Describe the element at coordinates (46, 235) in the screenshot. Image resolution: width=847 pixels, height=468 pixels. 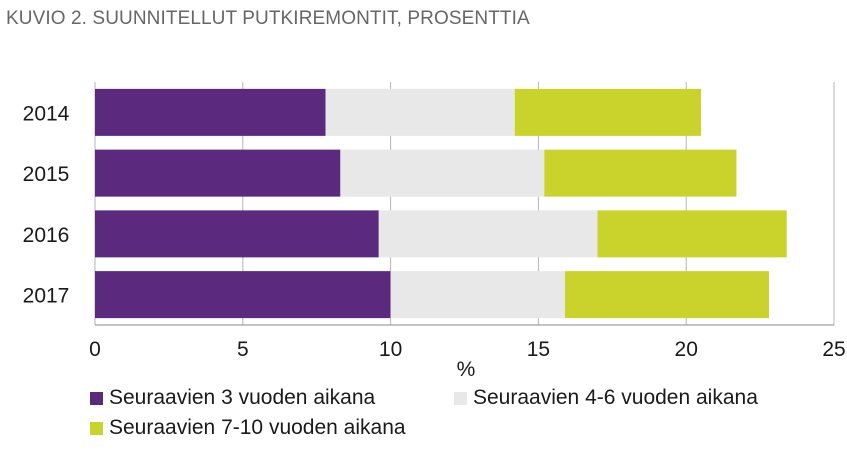
I see `y-tick-label-2016: 2016` at that location.